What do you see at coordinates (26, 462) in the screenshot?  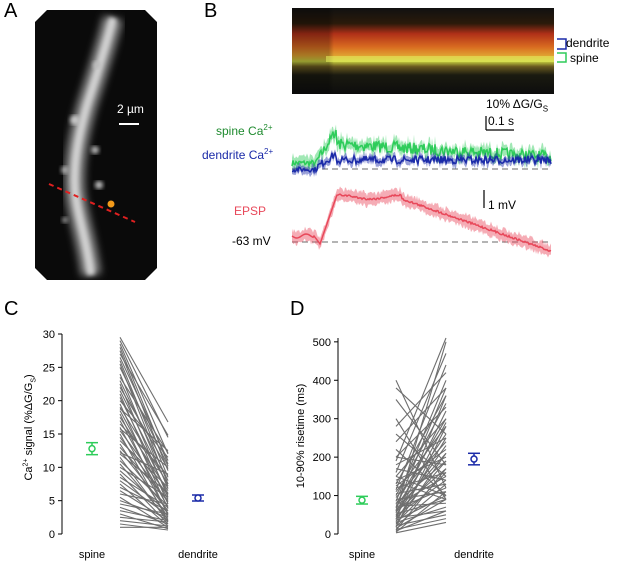 I see `chart-c-ylabel-sup: 2+` at bounding box center [26, 462].